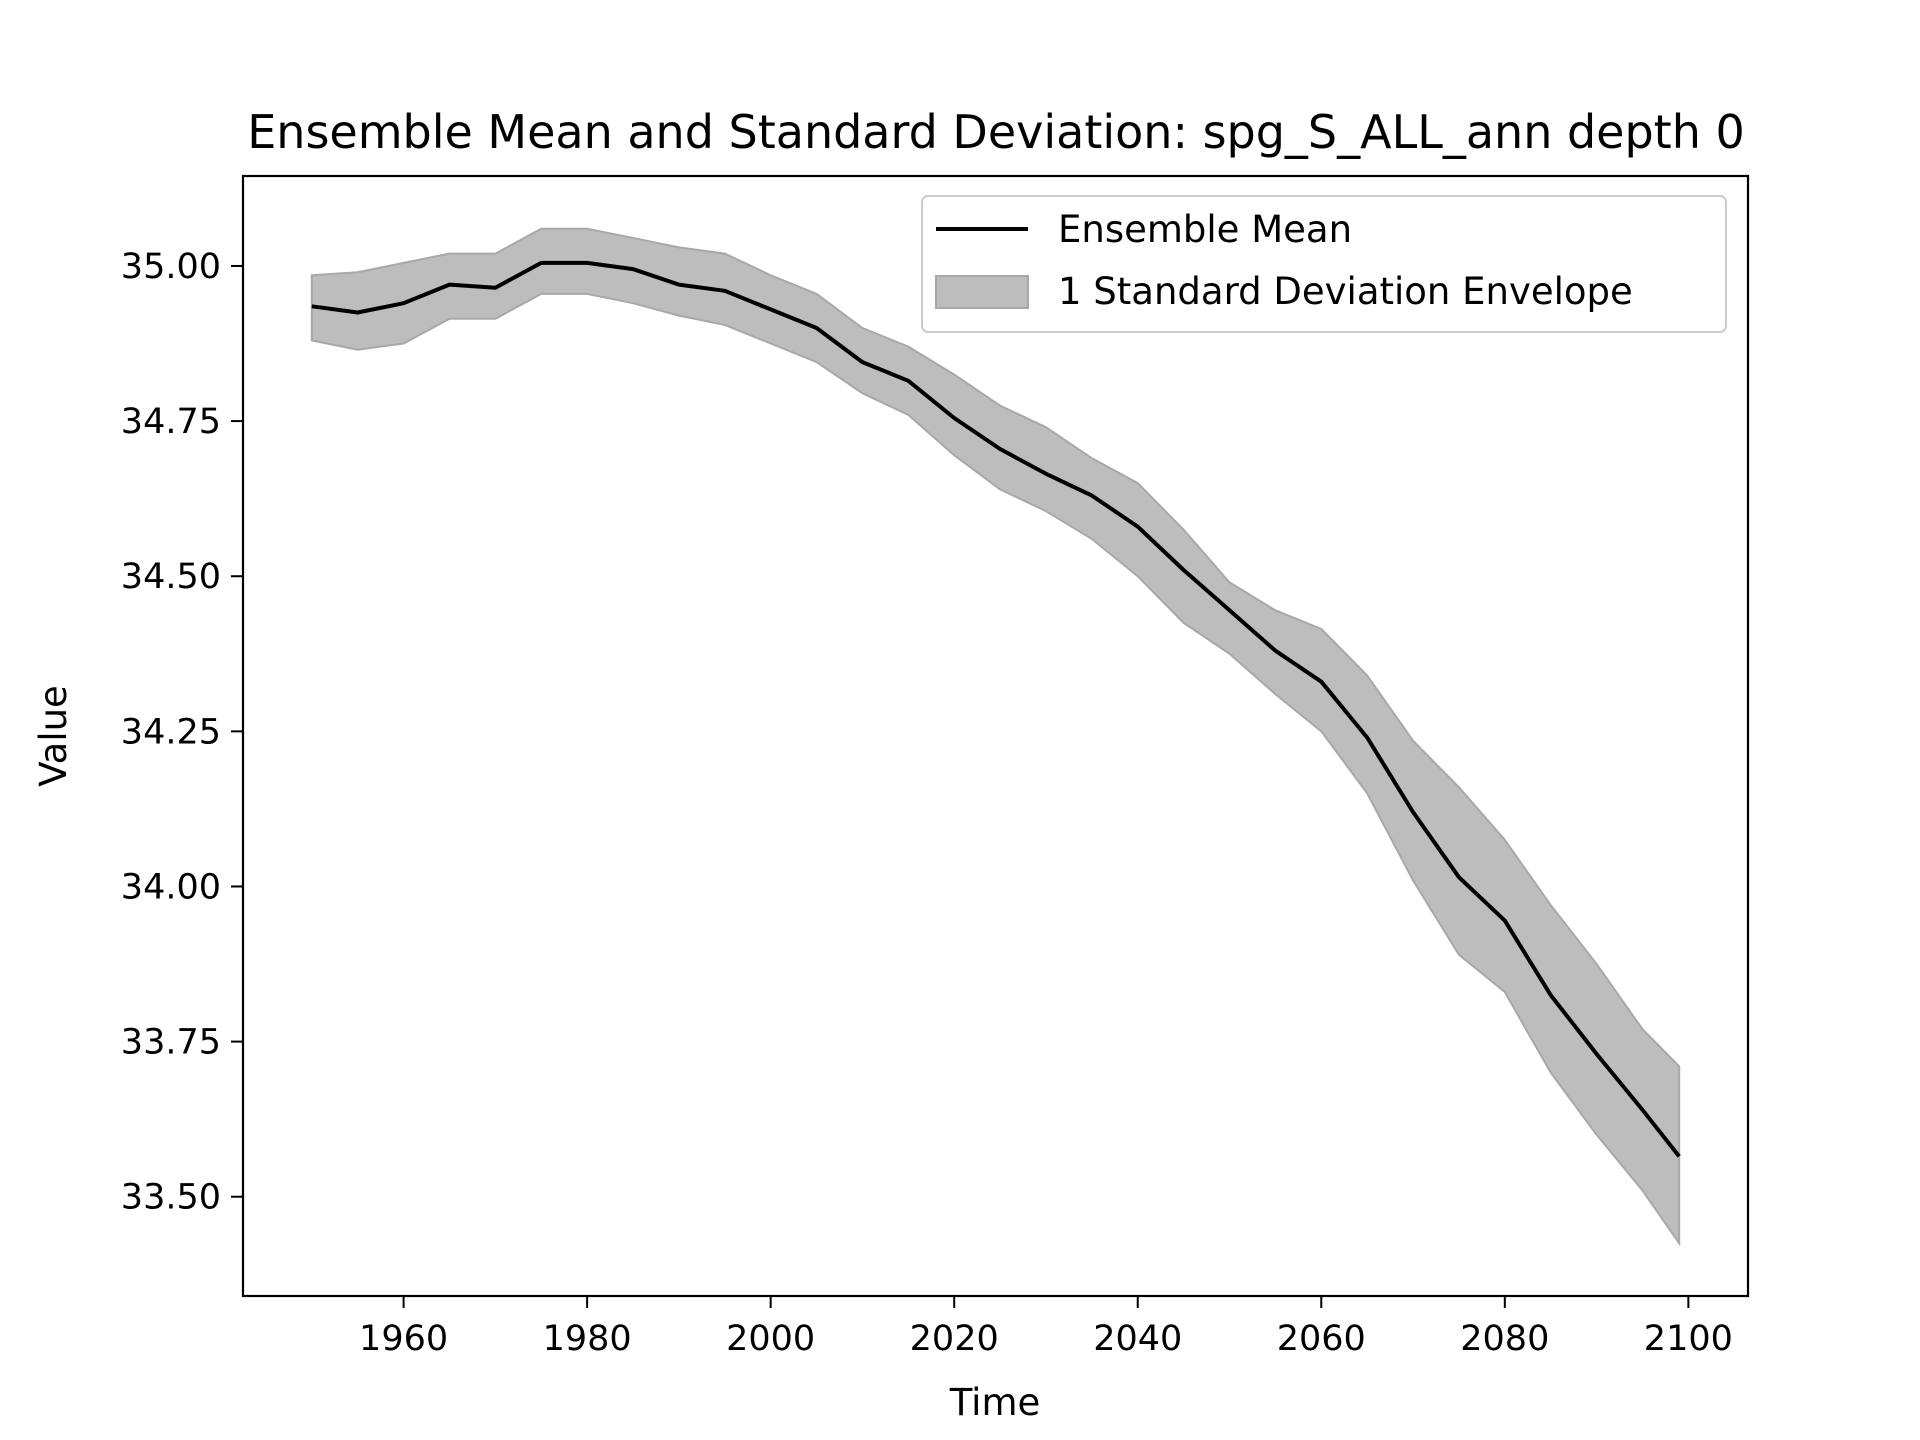 The width and height of the screenshot is (1920, 1440). What do you see at coordinates (171, 732) in the screenshot?
I see `y-tick-label: 34.25` at bounding box center [171, 732].